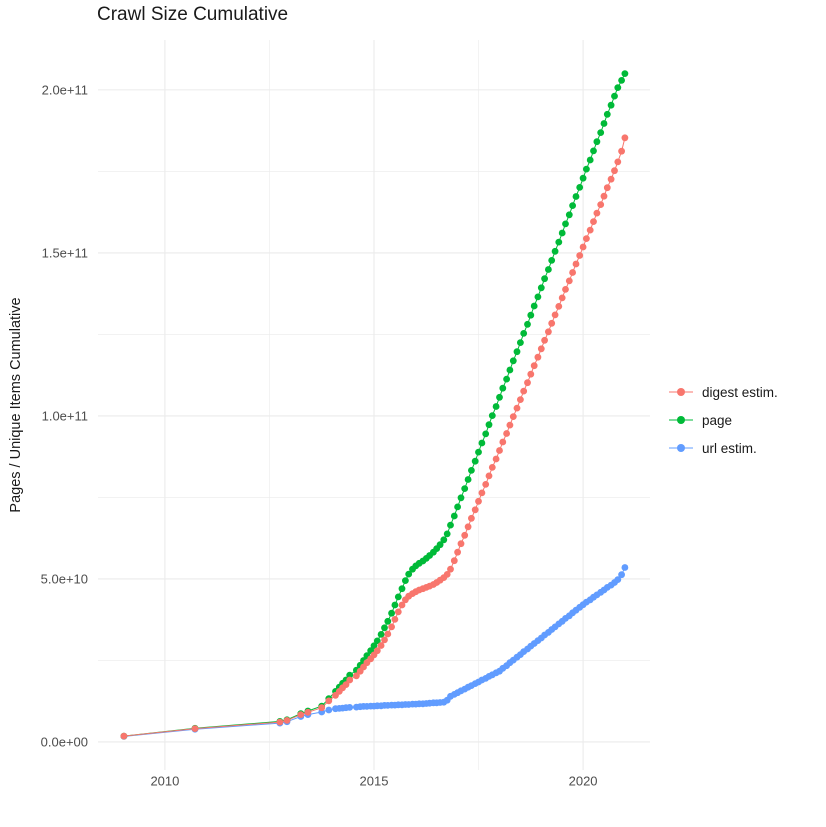 This screenshot has height=827, width=826. Describe the element at coordinates (16, 405) in the screenshot. I see `y-axis-title: Pages / Unique Items Cumulative` at that location.